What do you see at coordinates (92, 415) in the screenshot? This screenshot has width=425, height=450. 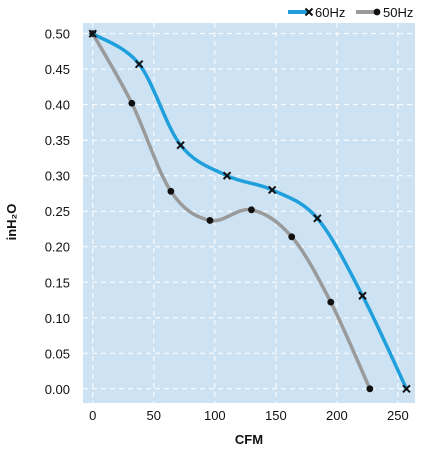 I see `x-tick-label: 0` at bounding box center [92, 415].